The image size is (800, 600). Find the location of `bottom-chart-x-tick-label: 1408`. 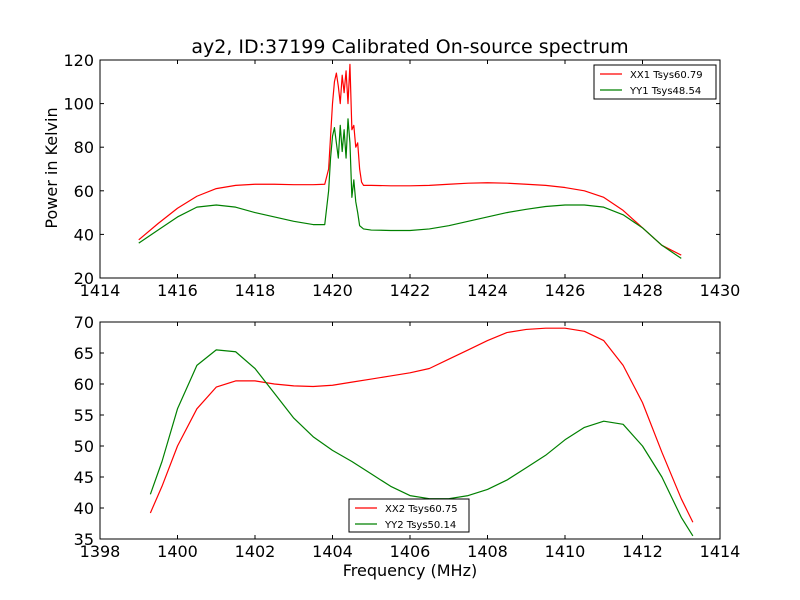

bottom-chart-x-tick-label: 1408 is located at coordinates (487, 551).